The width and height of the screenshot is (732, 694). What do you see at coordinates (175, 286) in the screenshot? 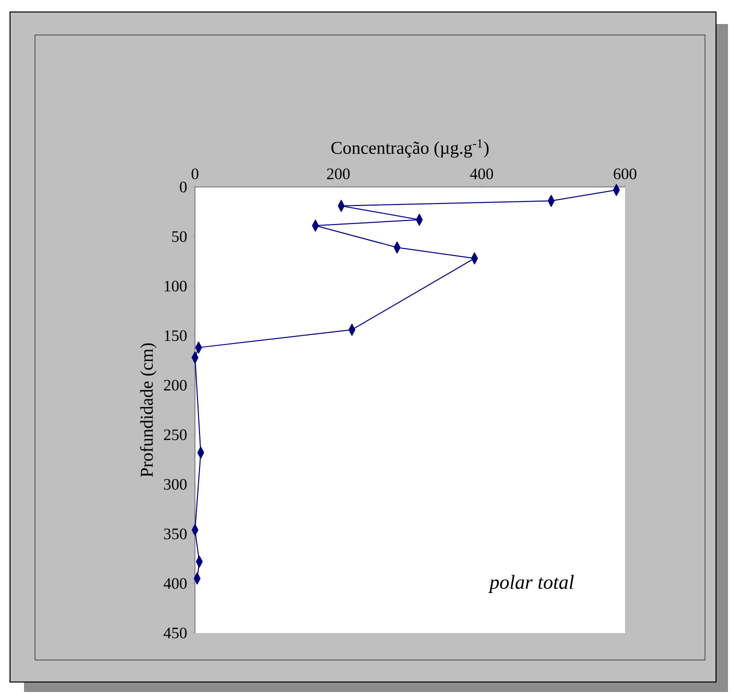
I see `y-tick-label: 100` at bounding box center [175, 286].